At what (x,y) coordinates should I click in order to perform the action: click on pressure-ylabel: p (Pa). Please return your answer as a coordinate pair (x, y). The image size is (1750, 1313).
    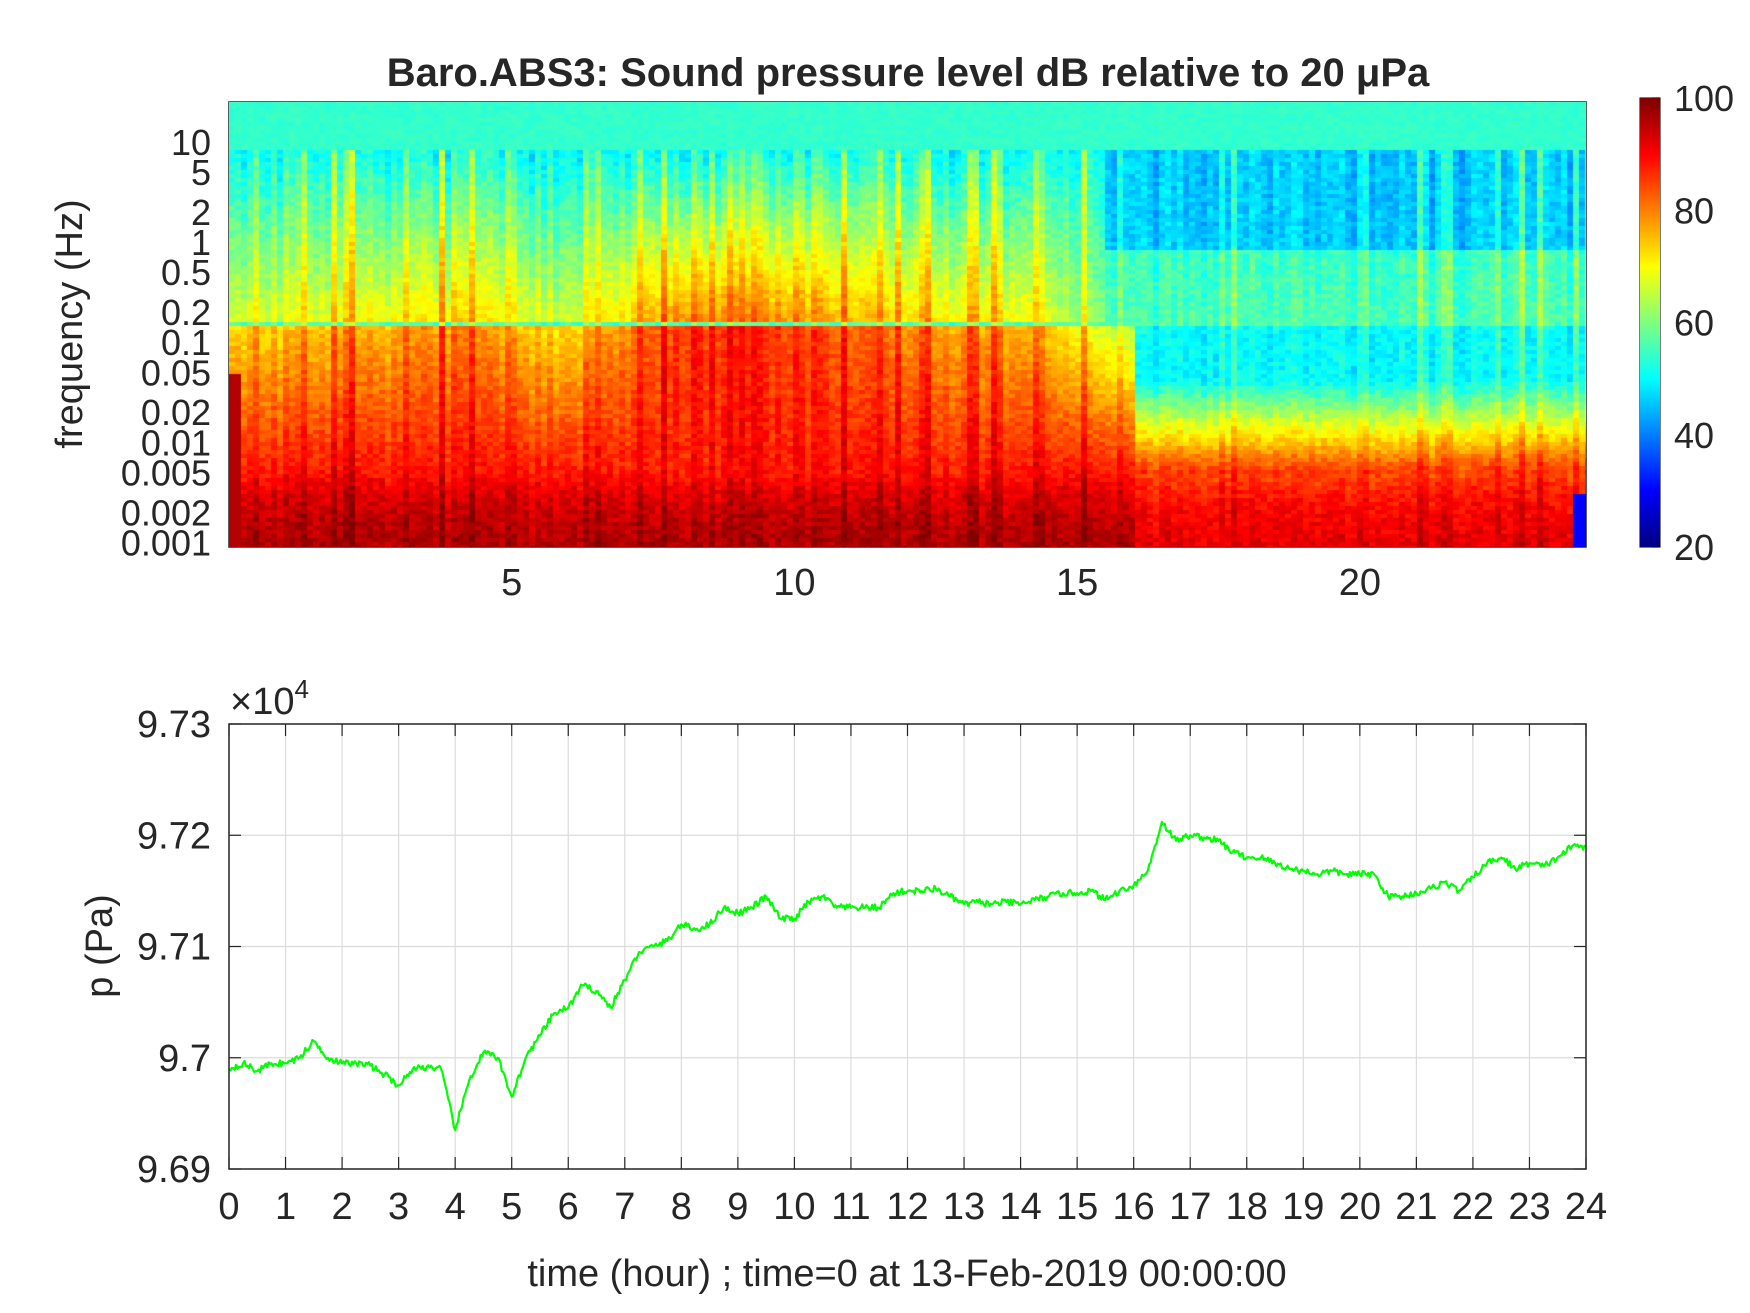
    Looking at the image, I should click on (100, 945).